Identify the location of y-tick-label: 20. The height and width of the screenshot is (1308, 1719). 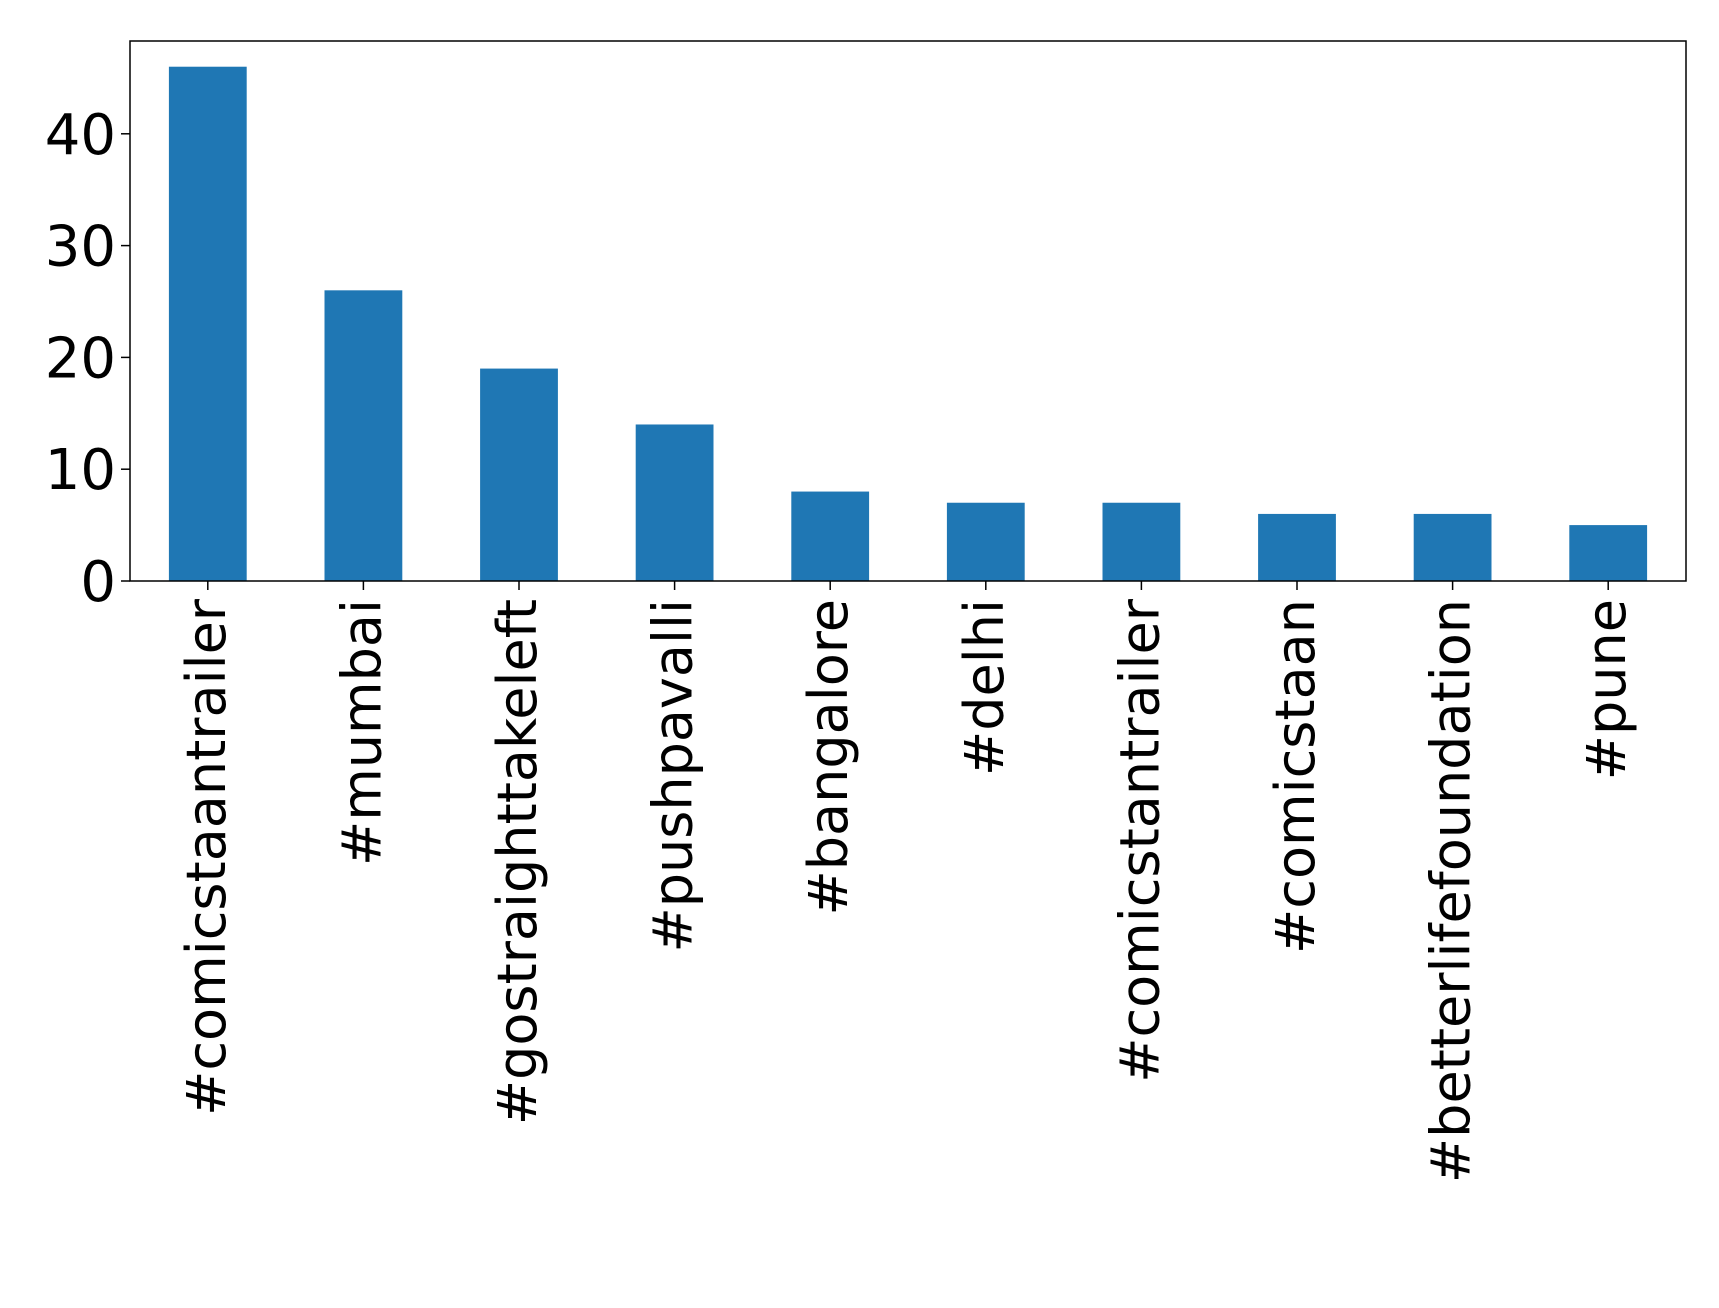
(80, 358).